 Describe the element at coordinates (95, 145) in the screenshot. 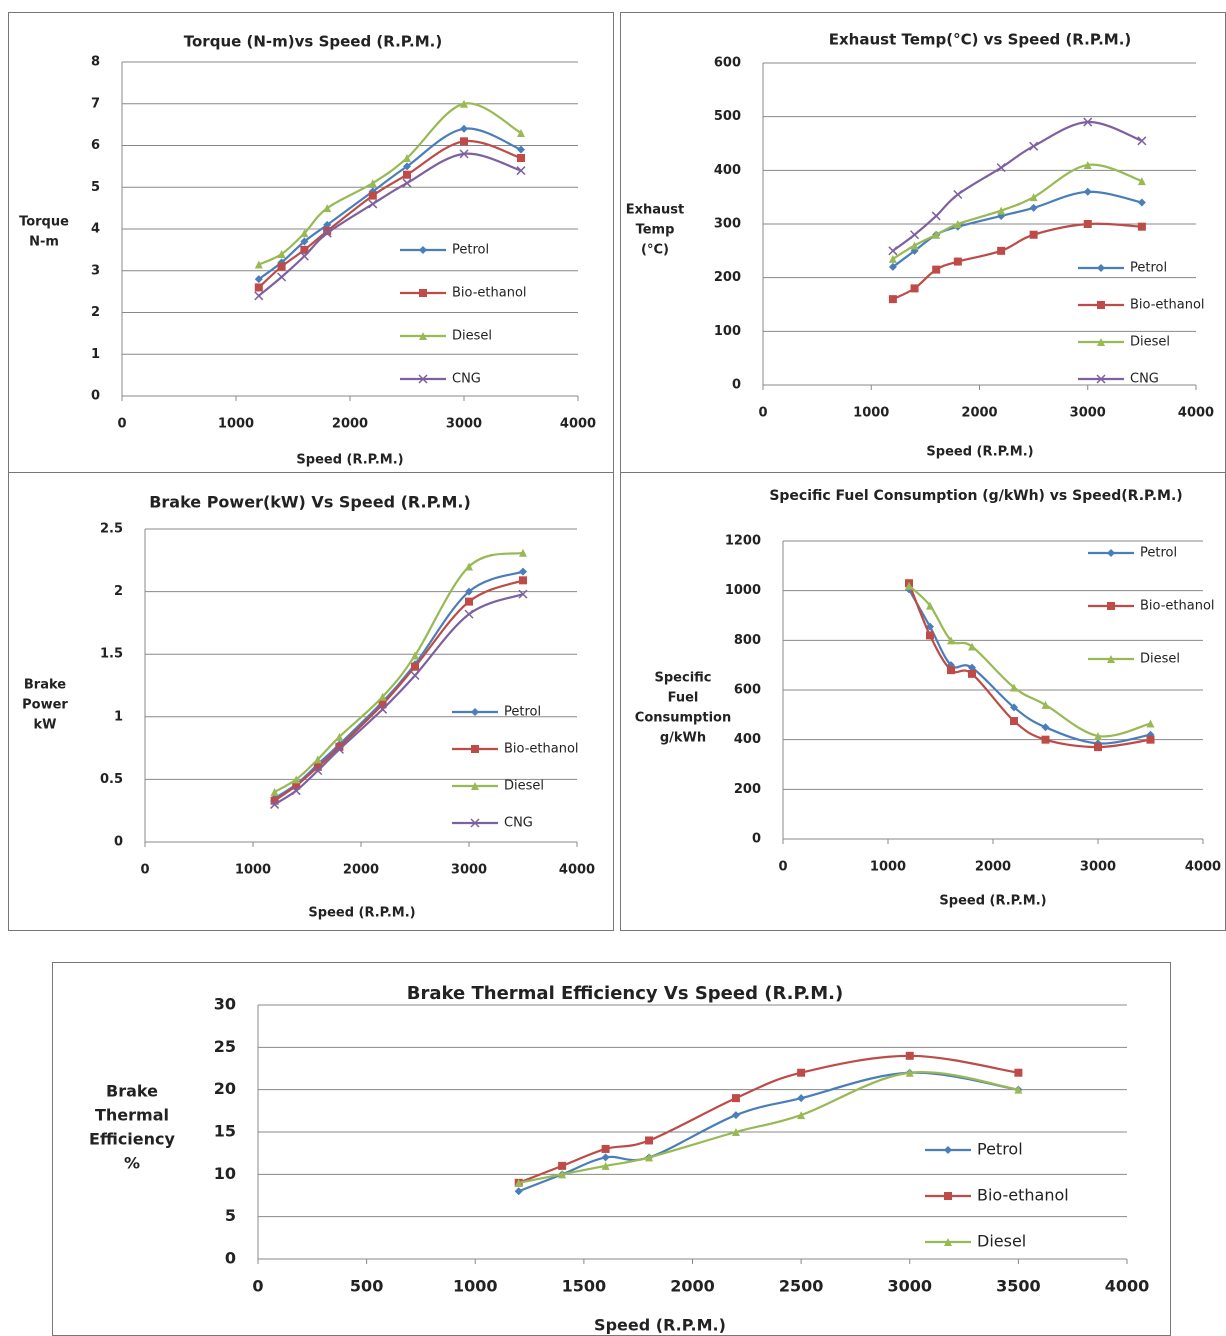

I see `y-tick-label: 6` at that location.